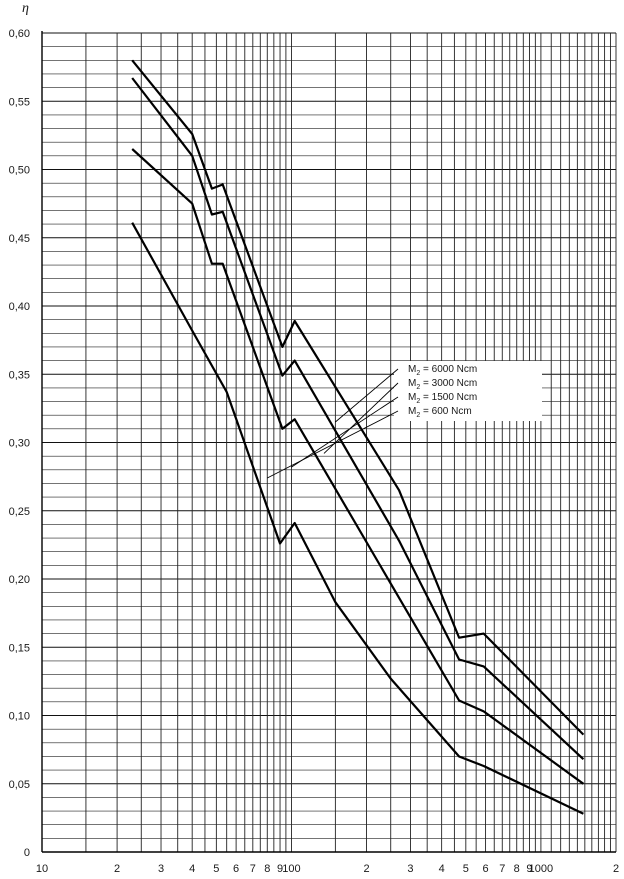 Image resolution: width=624 pixels, height=879 pixels. Describe the element at coordinates (19, 648) in the screenshot. I see `y-tick-label: 0,15` at that location.